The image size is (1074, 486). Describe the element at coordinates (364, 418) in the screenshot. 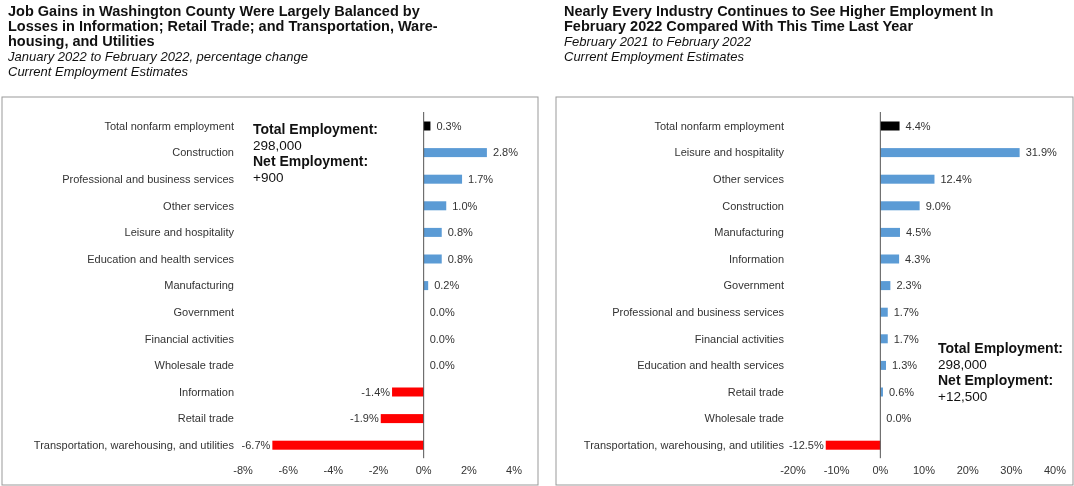

I see `data-label: -1.9%` at that location.